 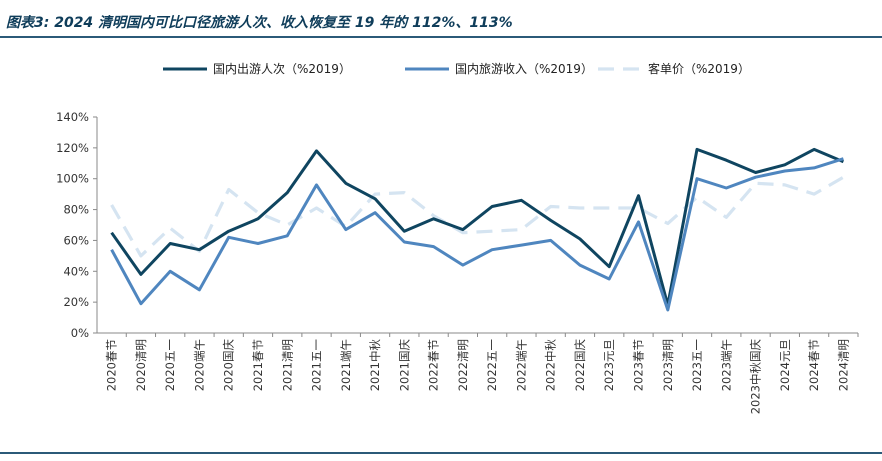 I want to click on x-tick-label: 2021春节, so click(x=258, y=365).